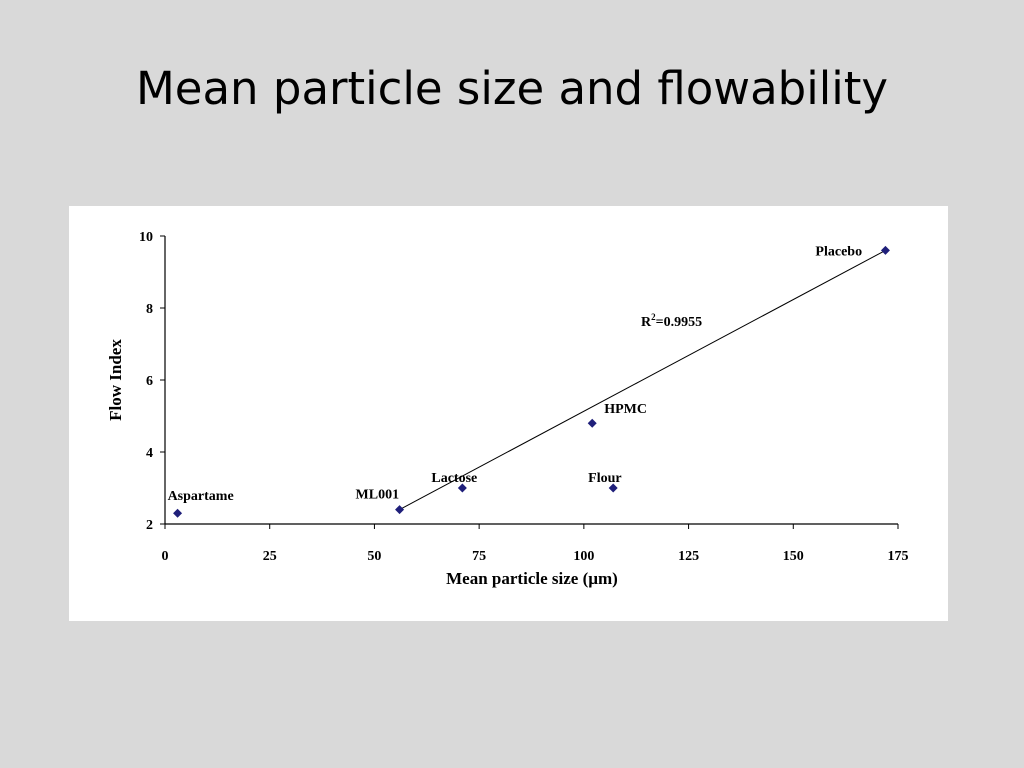 This screenshot has height=768, width=1024. Describe the element at coordinates (604, 478) in the screenshot. I see `point-label: Flour` at that location.